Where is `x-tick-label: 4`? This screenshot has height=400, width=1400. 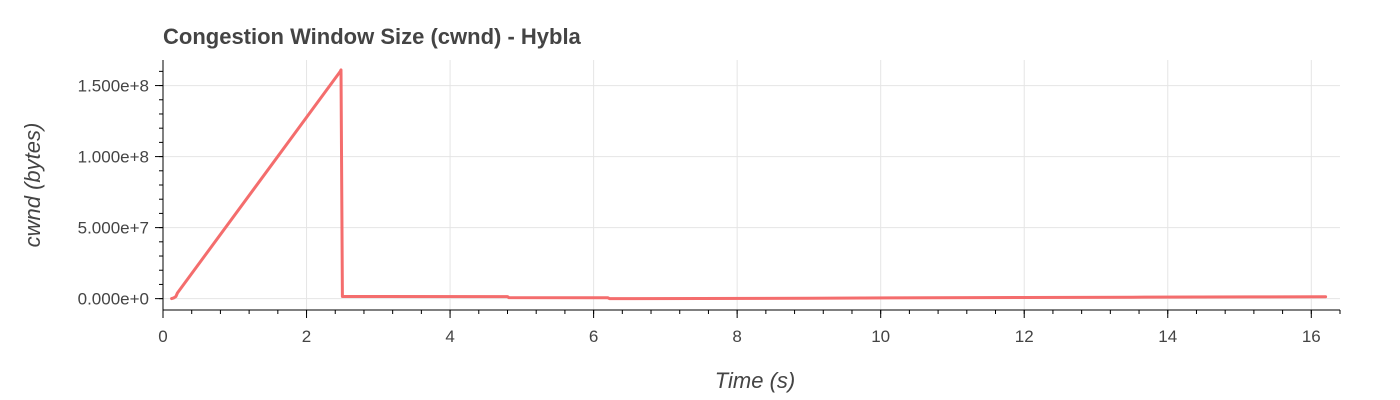
x-tick-label: 4 is located at coordinates (449, 336).